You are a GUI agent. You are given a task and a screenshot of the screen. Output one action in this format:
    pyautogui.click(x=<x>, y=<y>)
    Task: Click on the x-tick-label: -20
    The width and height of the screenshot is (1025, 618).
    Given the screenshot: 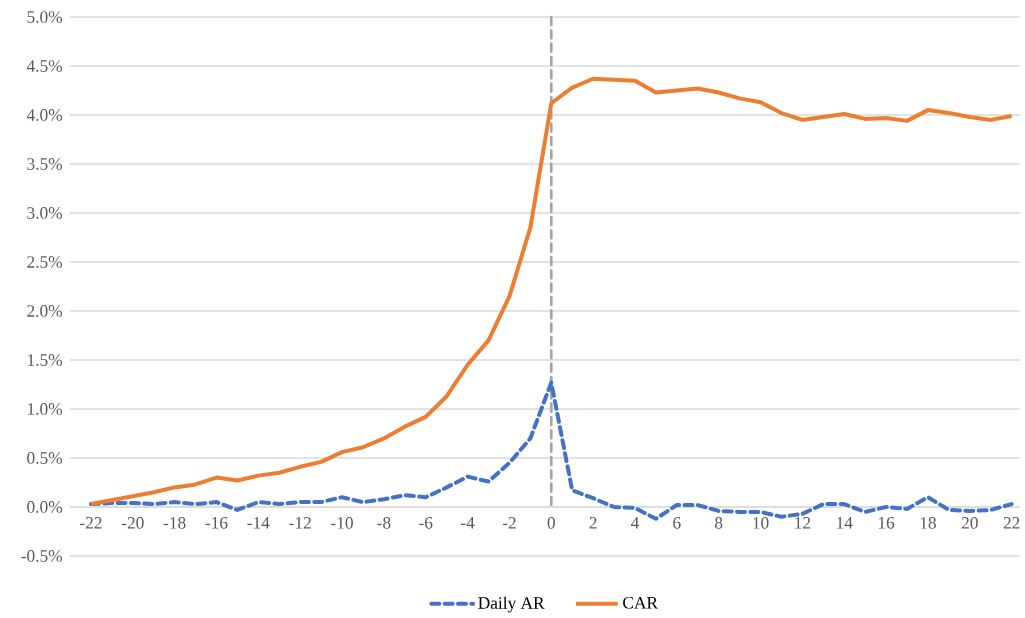 What is the action you would take?
    pyautogui.click(x=132, y=523)
    